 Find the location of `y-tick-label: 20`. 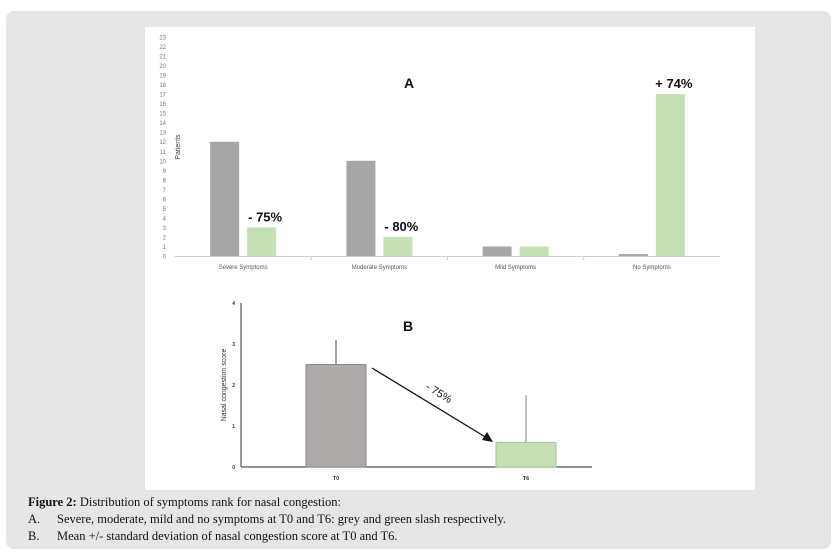

y-tick-label: 20 is located at coordinates (162, 67).